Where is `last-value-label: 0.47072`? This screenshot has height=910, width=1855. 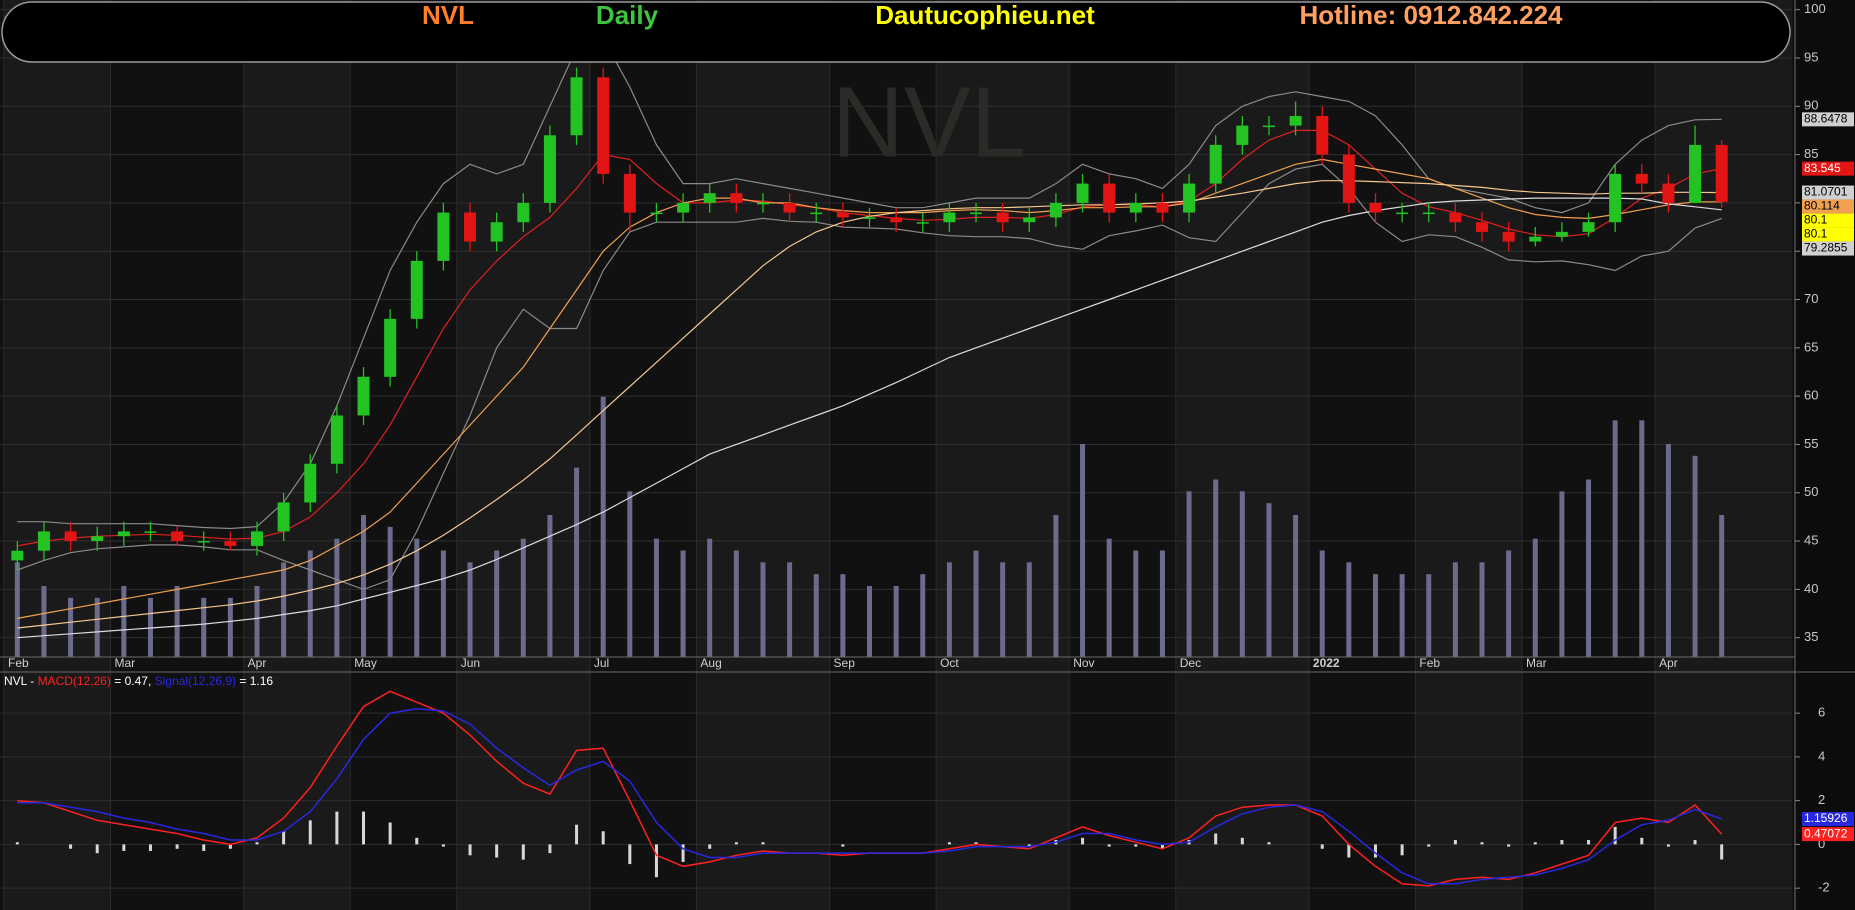
last-value-label: 0.47072 is located at coordinates (1826, 833).